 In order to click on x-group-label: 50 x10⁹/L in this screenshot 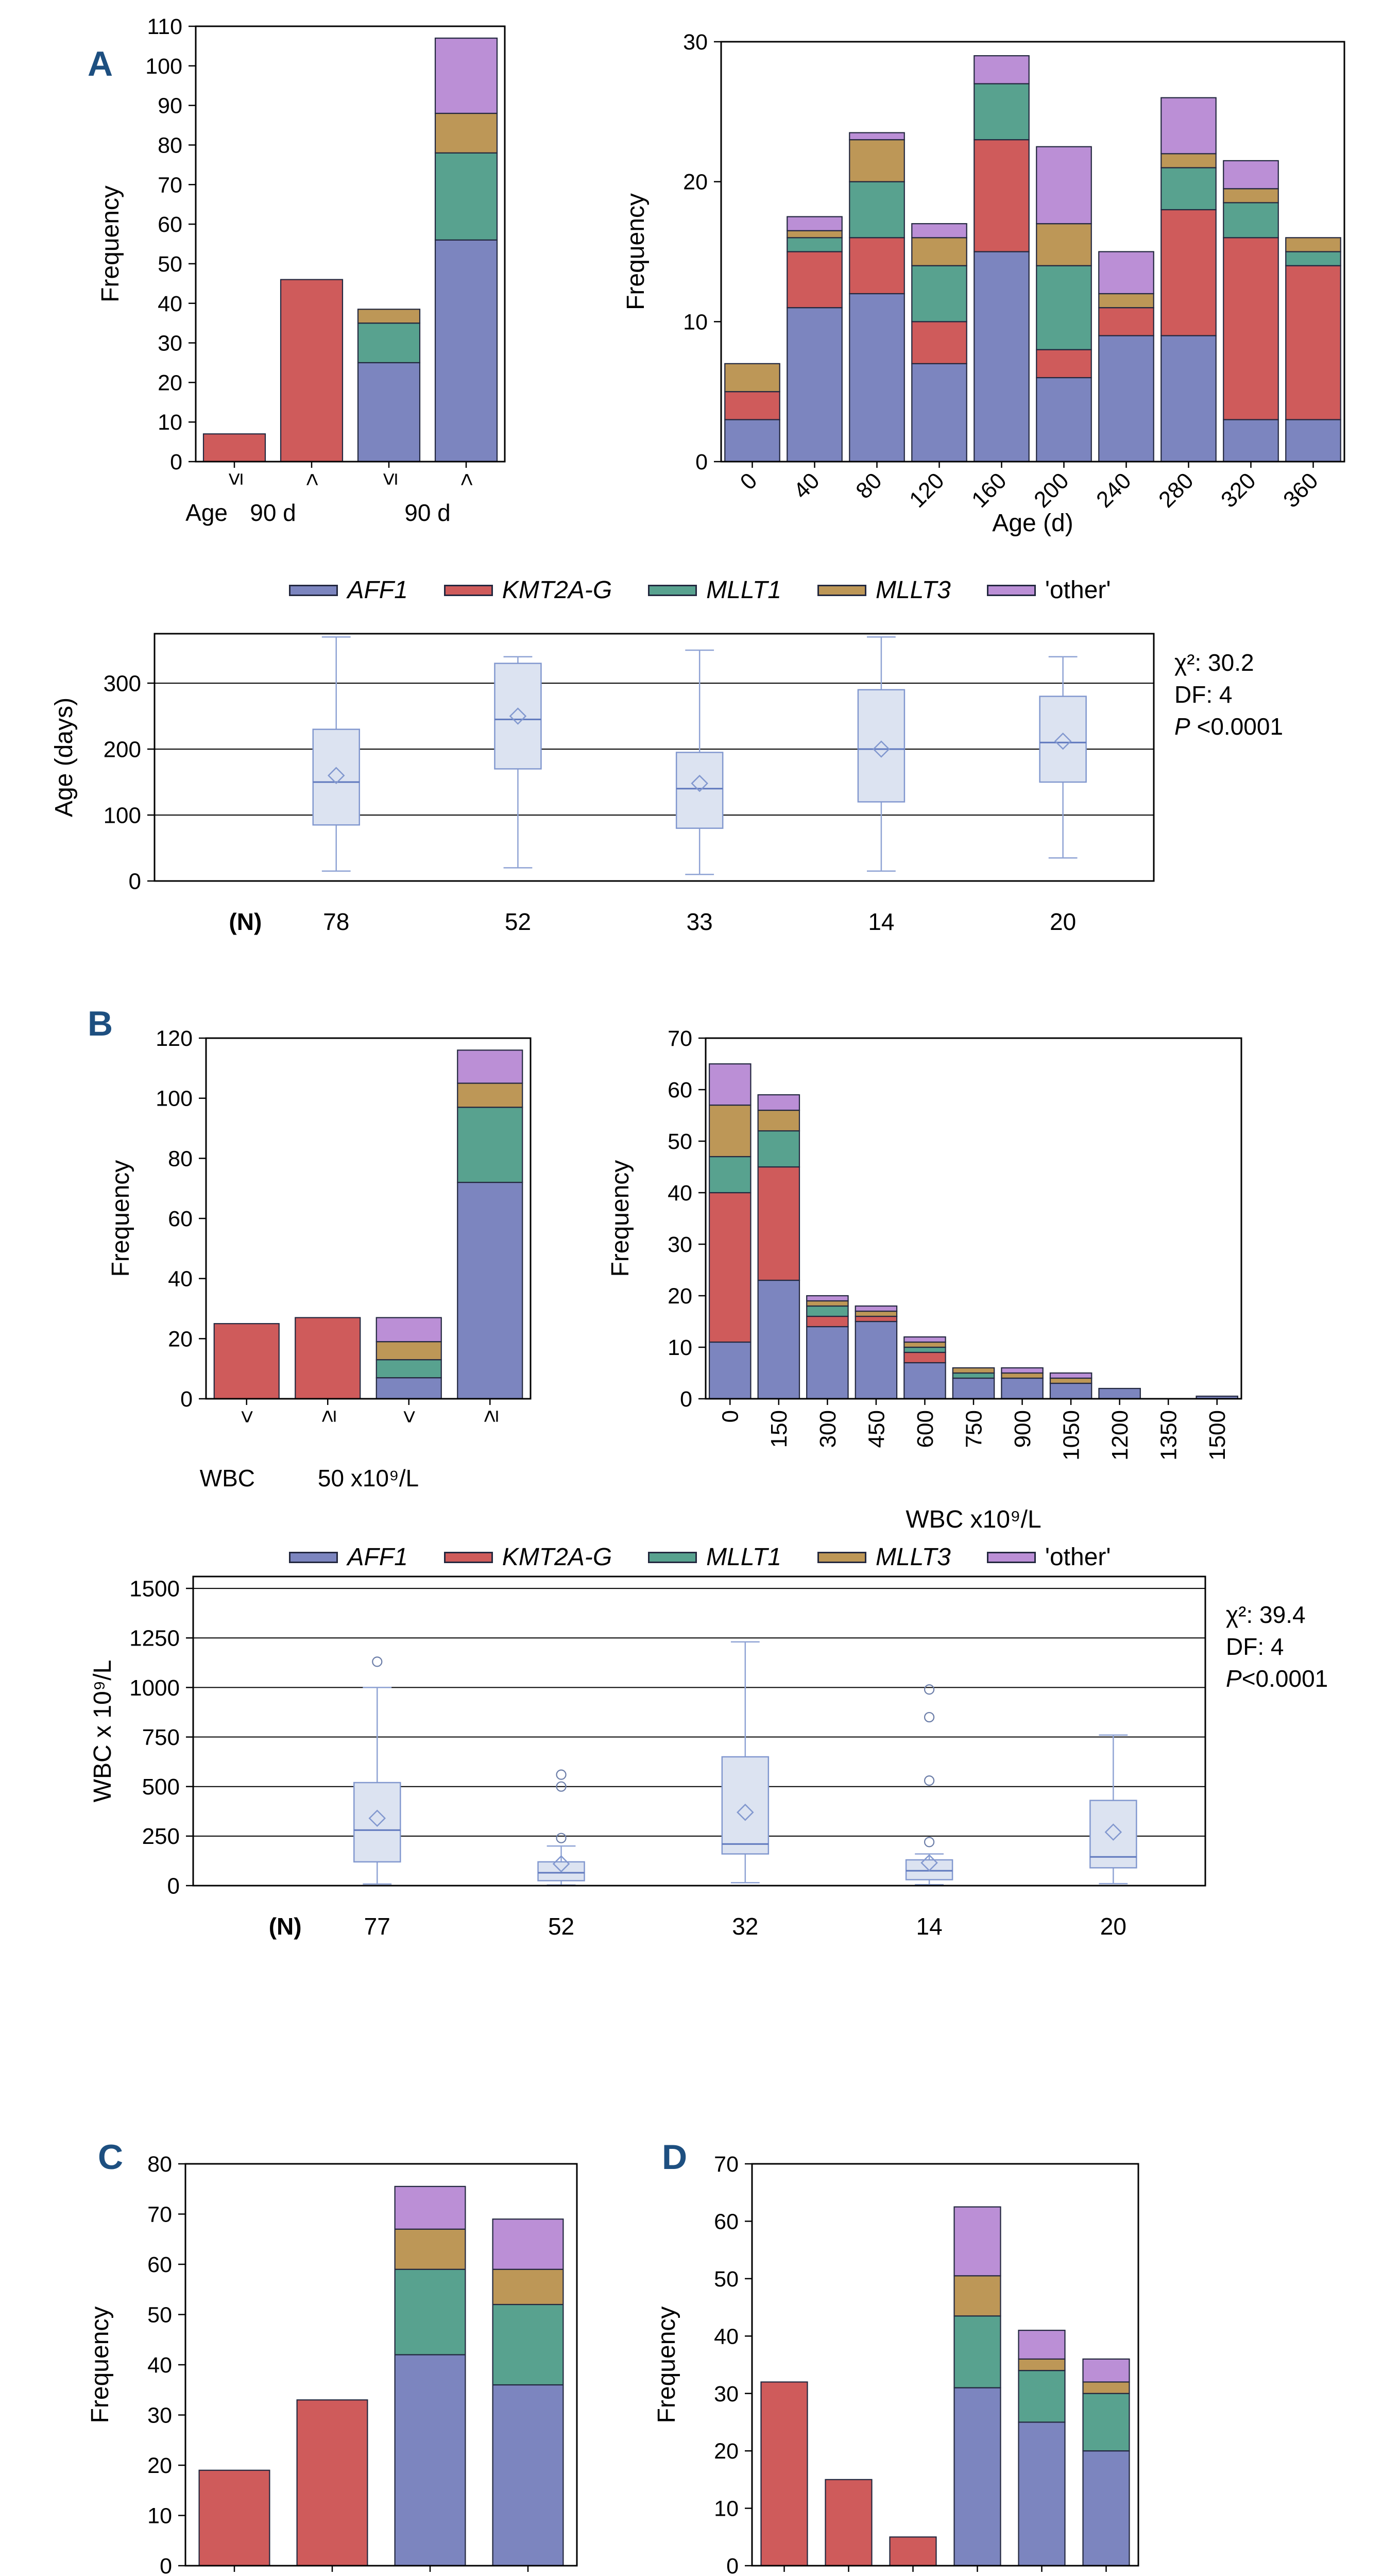, I will do `click(368, 1479)`.